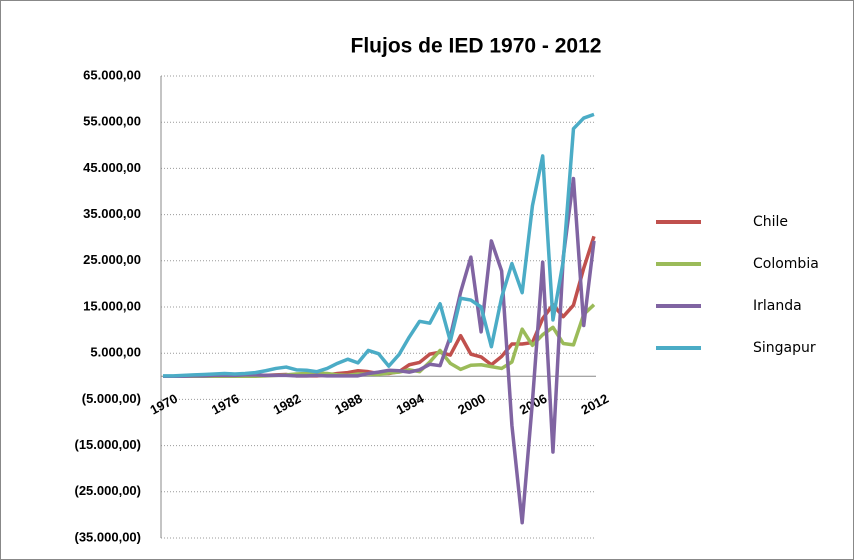  I want to click on y-tick-label: (15.000,00), so click(108, 444).